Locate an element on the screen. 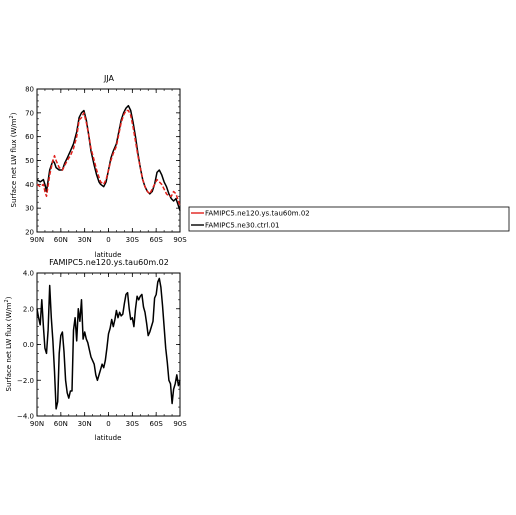 The height and width of the screenshot is (515, 516). series-line is located at coordinates (108, 343).